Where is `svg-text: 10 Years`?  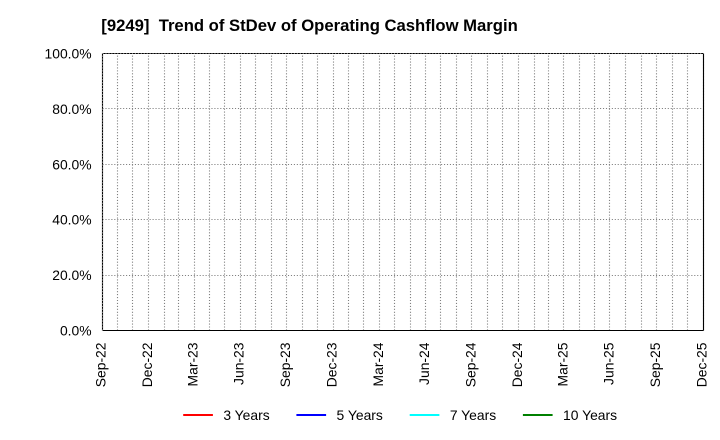
svg-text: 10 Years is located at coordinates (590, 415).